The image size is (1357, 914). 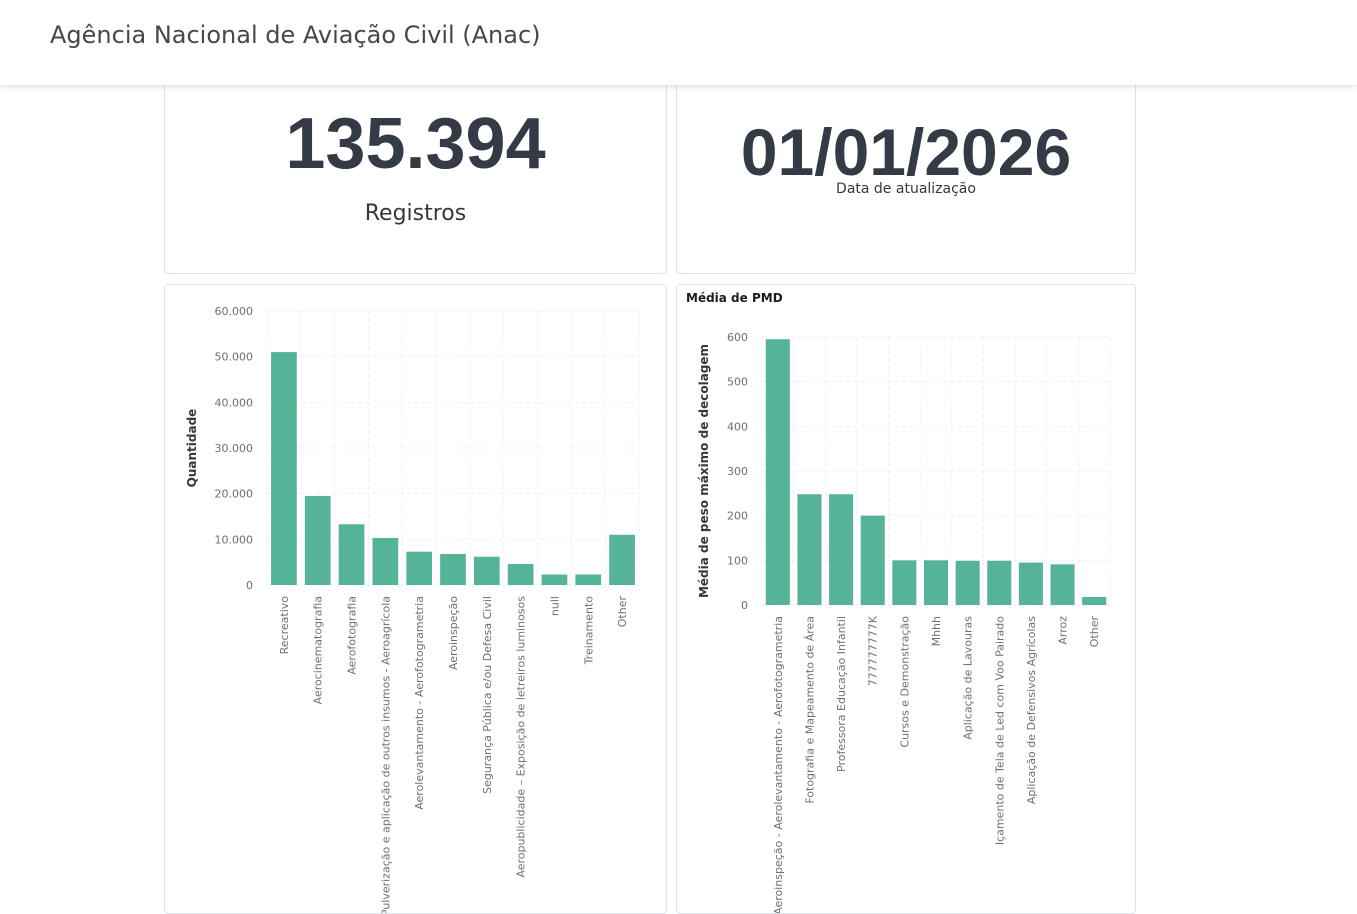 What do you see at coordinates (1031, 710) in the screenshot?
I see `x-category-label: Aplicação de Defensivos Agrícolas` at bounding box center [1031, 710].